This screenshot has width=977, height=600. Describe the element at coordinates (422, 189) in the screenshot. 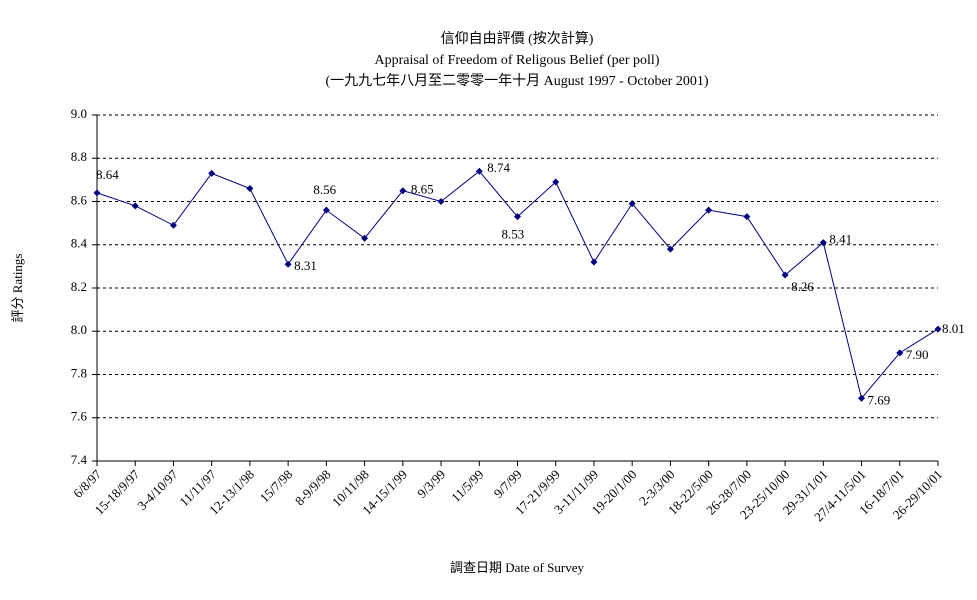

I see `data-label: 8.65` at that location.